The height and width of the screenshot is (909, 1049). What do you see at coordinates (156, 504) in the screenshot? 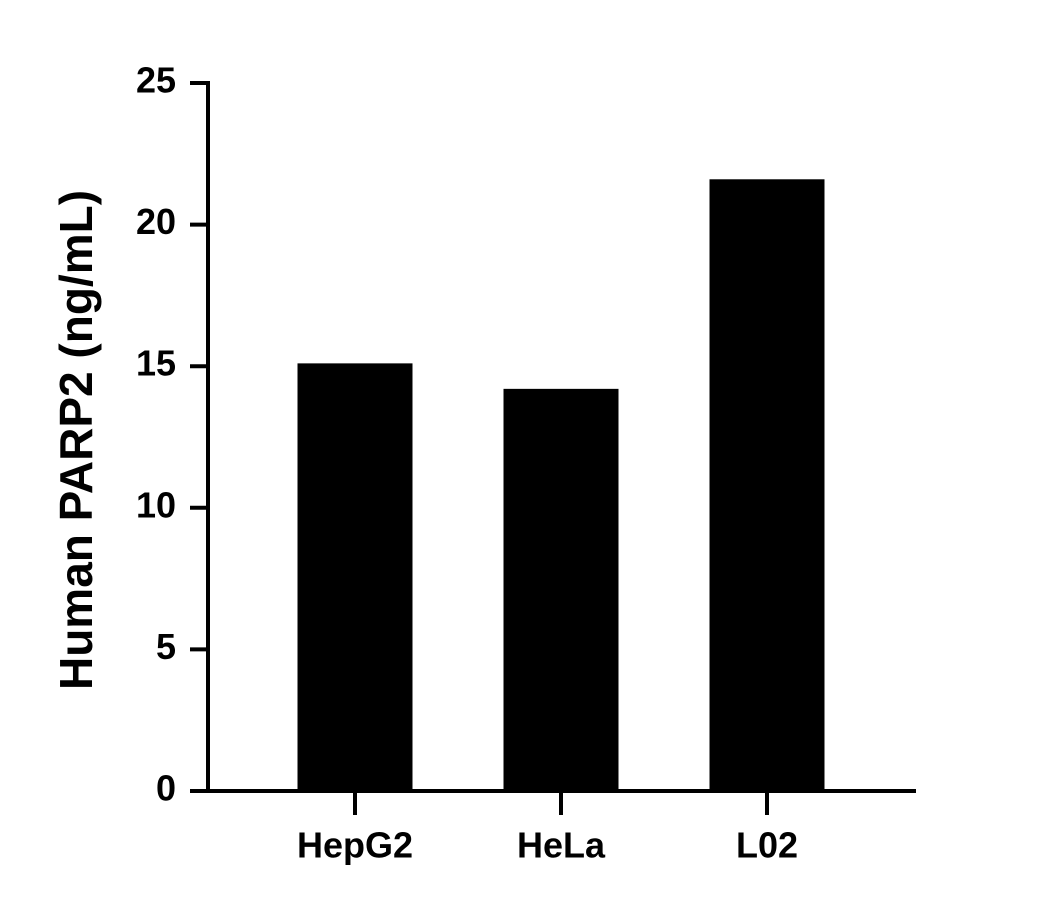
I see `y-tick-label: 10` at bounding box center [156, 504].